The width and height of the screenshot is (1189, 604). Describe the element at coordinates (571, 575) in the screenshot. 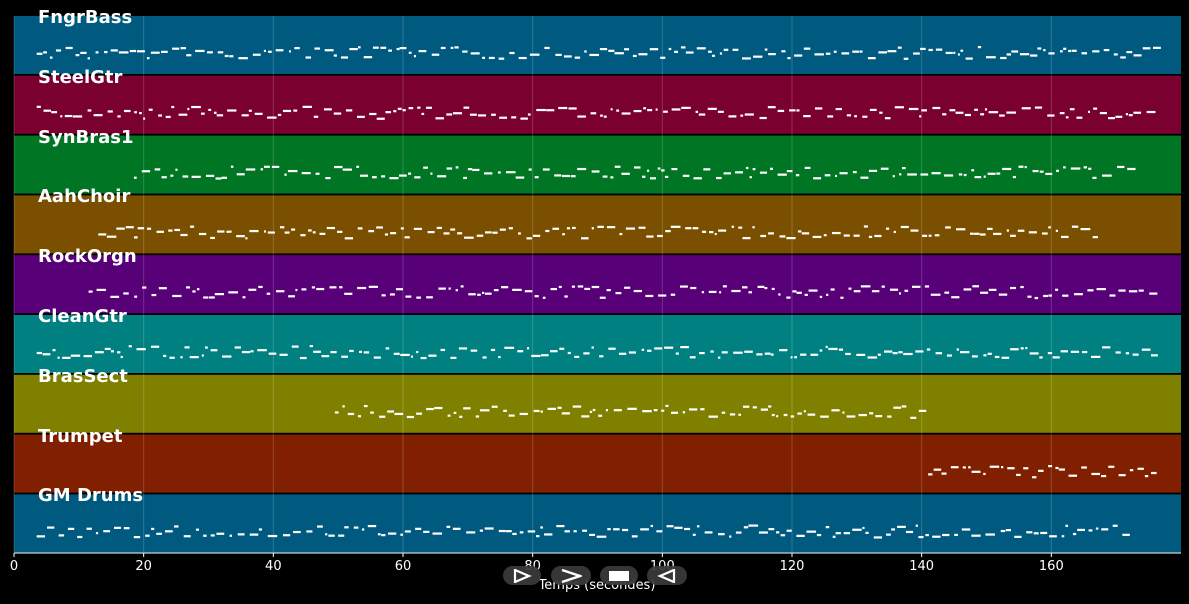

I see `fast-forward-button` at that location.